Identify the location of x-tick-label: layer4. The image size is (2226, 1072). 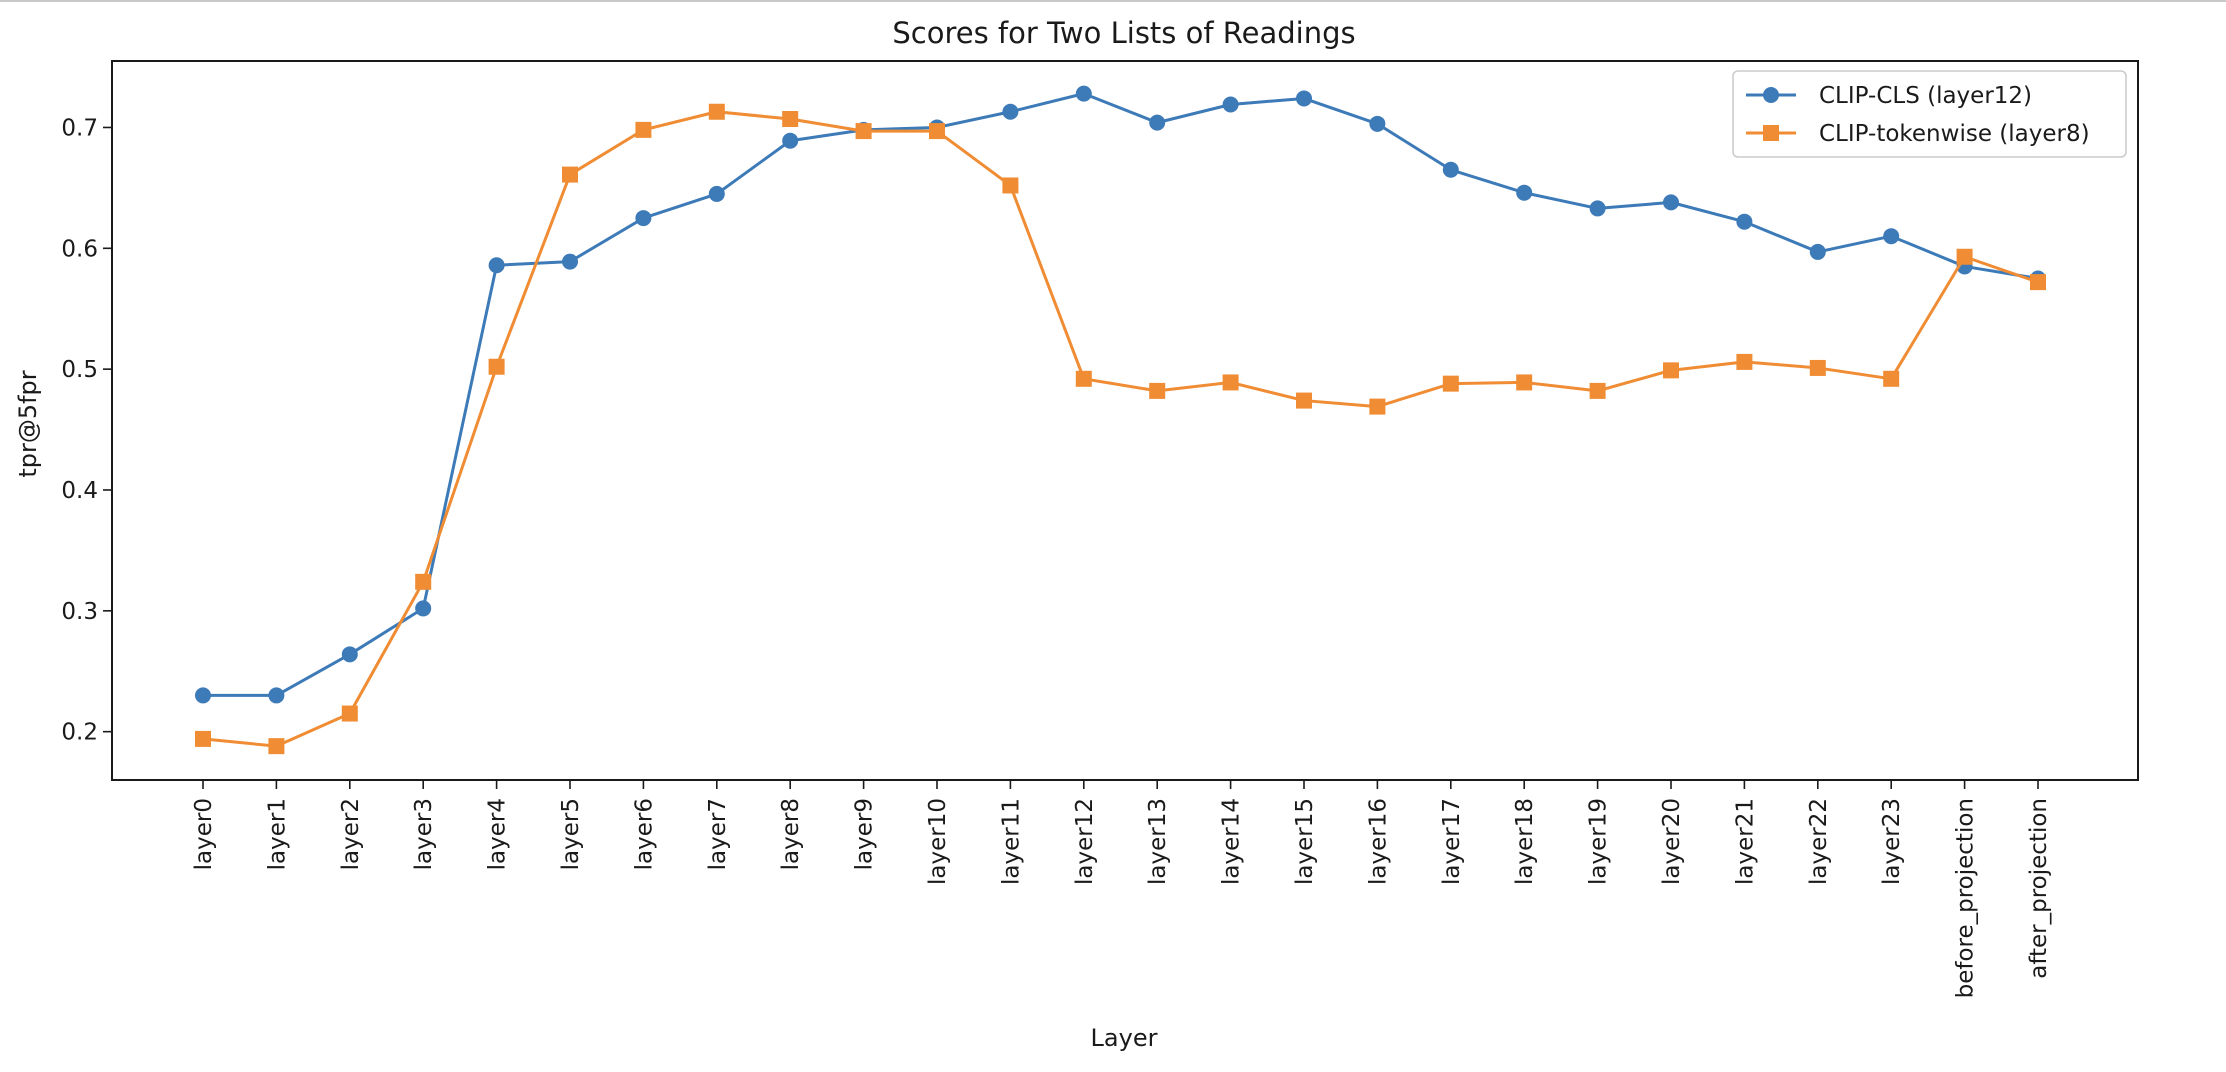
(498, 834).